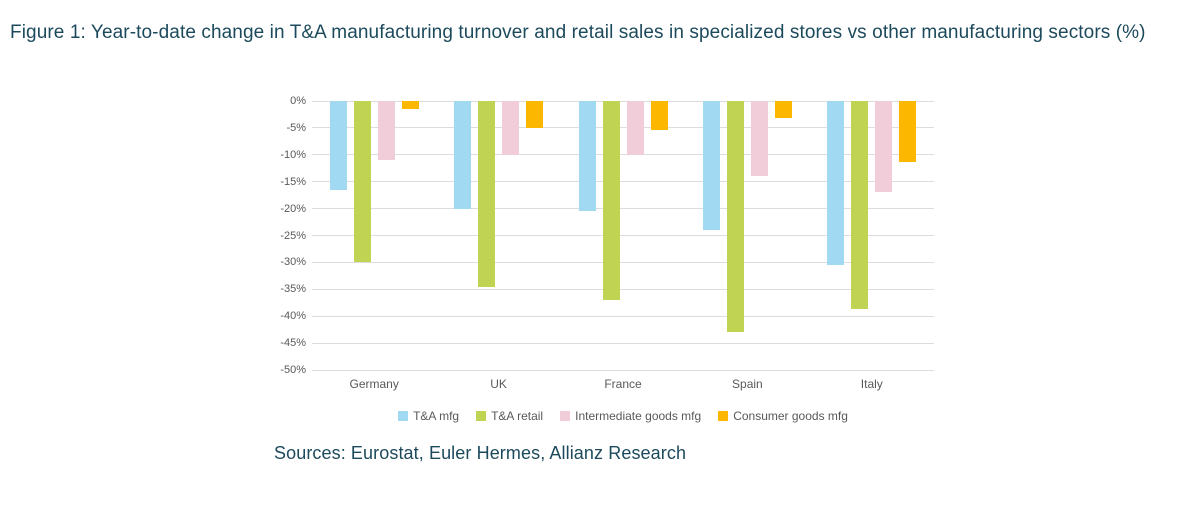 The image size is (1200, 506). What do you see at coordinates (293, 208) in the screenshot?
I see `y-tick-label: -20%` at bounding box center [293, 208].